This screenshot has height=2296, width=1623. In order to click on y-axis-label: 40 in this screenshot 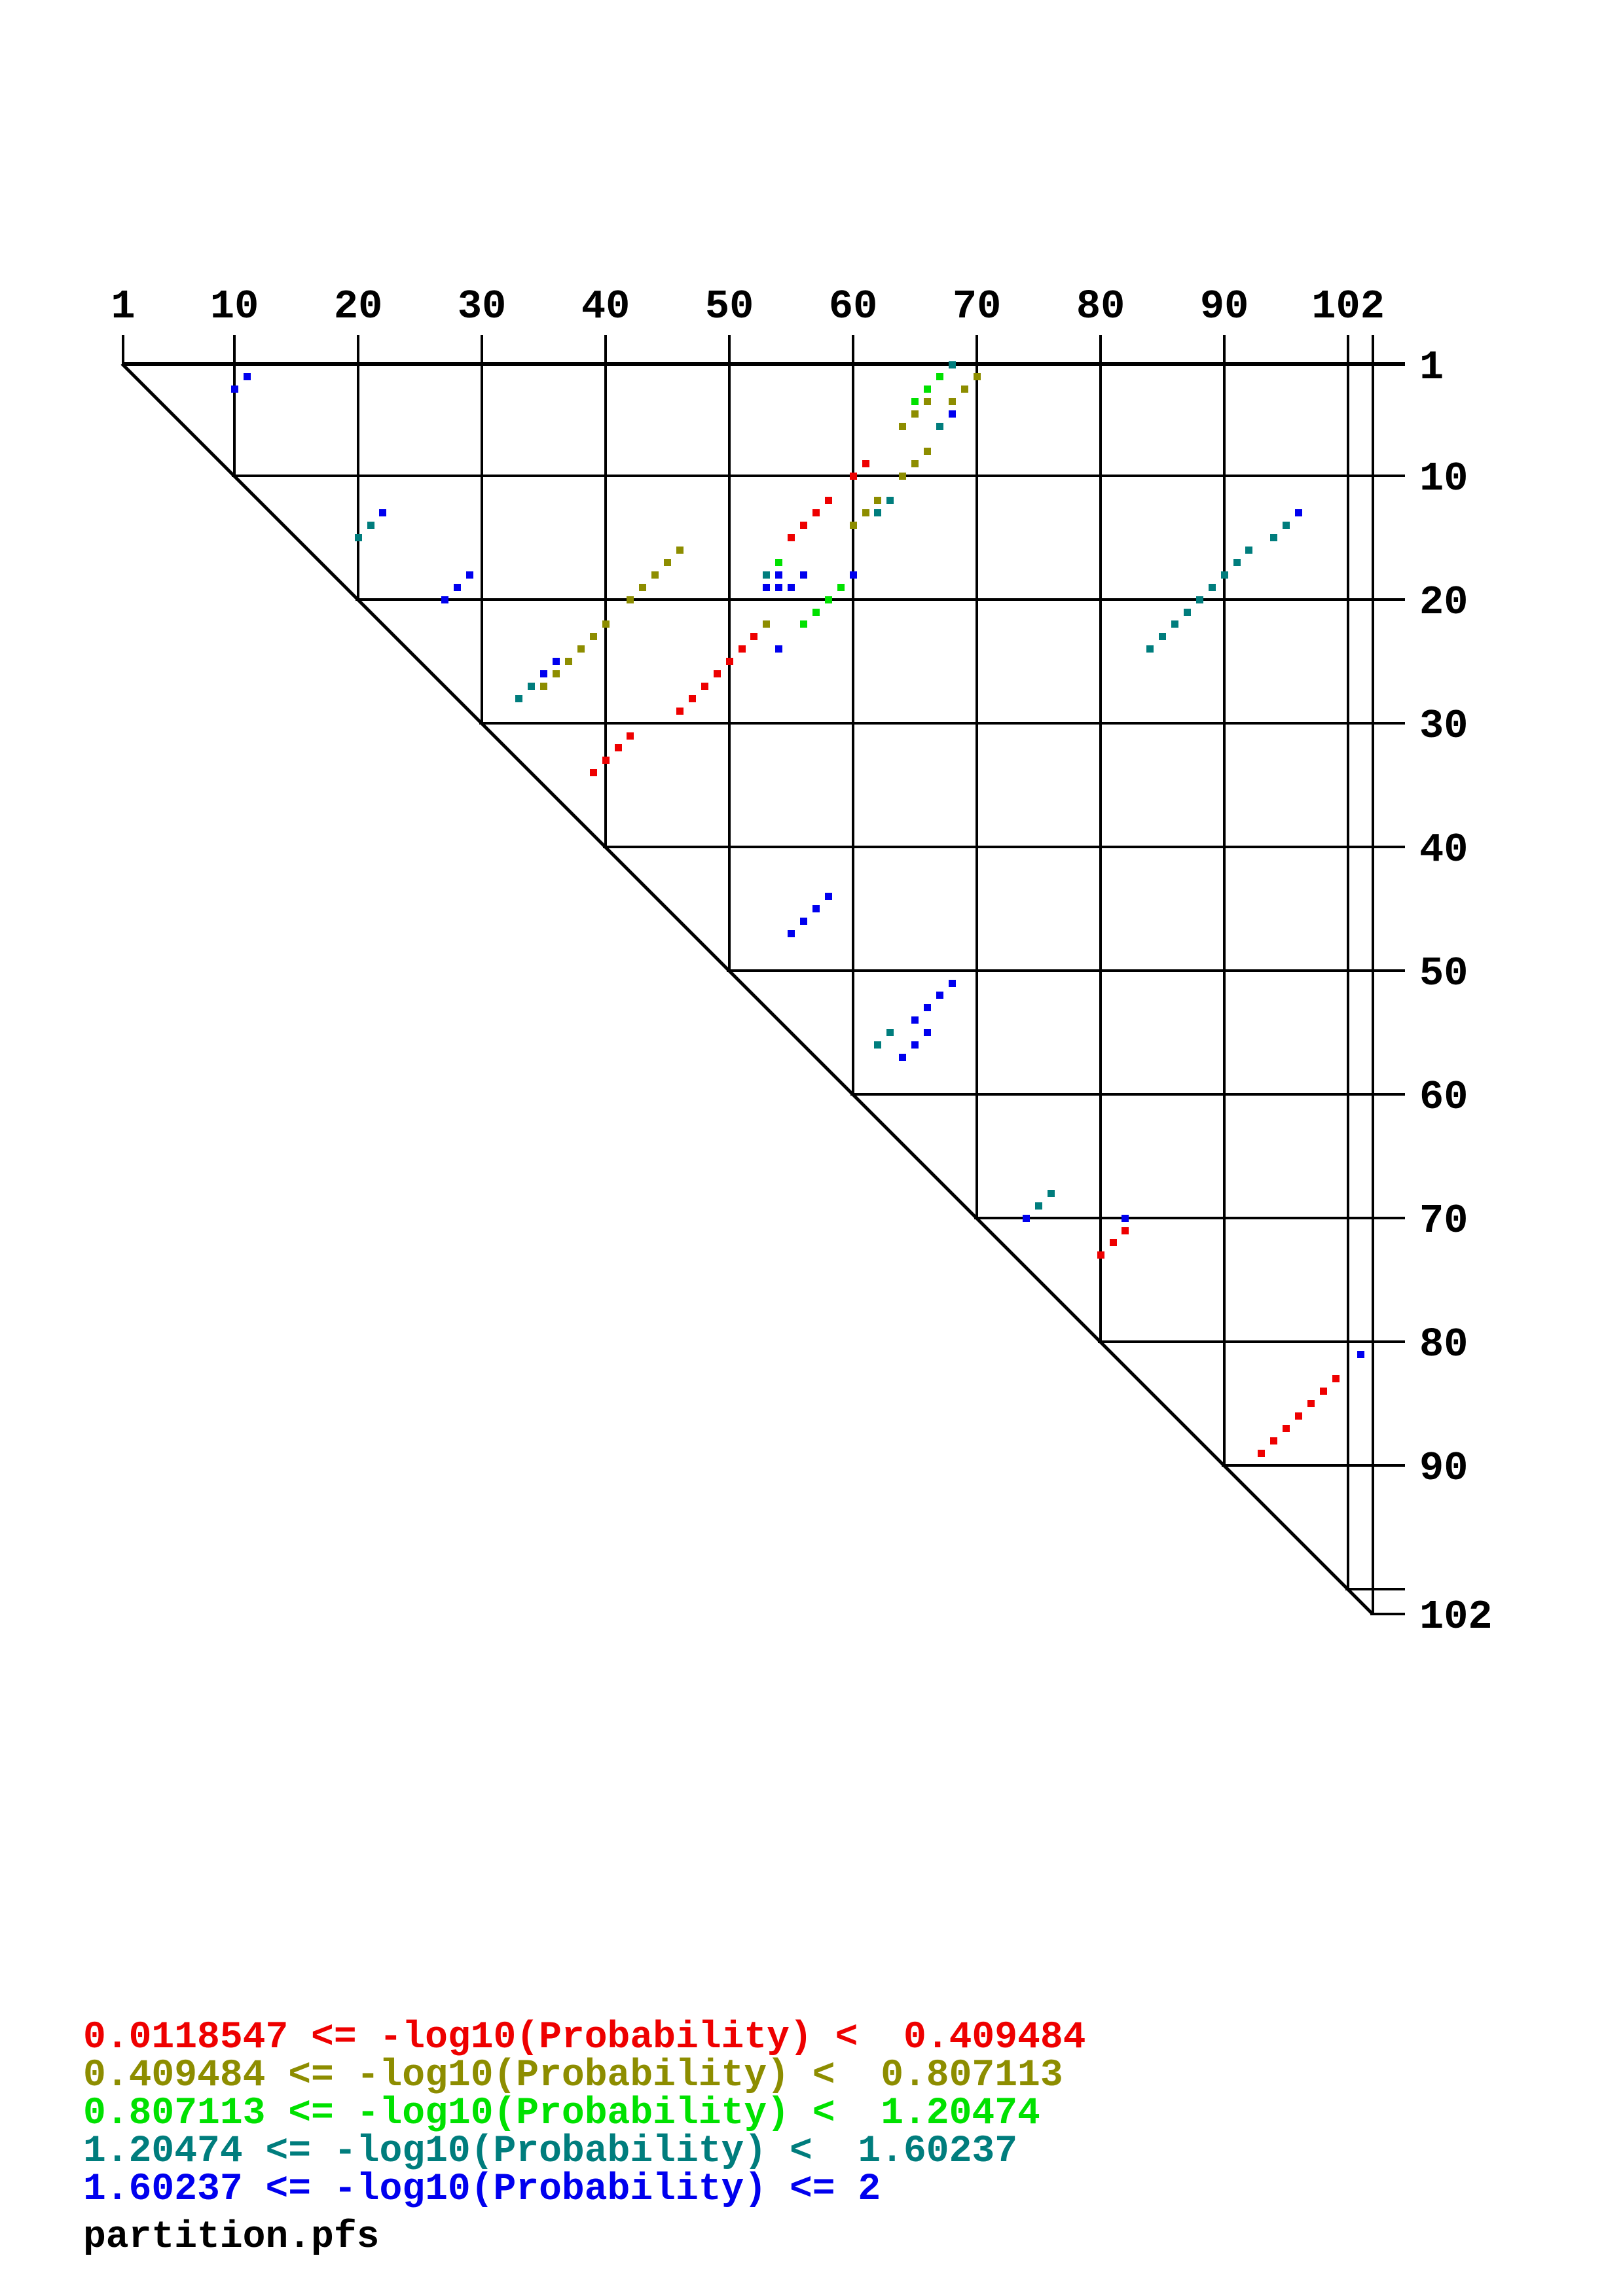, I will do `click(1443, 850)`.